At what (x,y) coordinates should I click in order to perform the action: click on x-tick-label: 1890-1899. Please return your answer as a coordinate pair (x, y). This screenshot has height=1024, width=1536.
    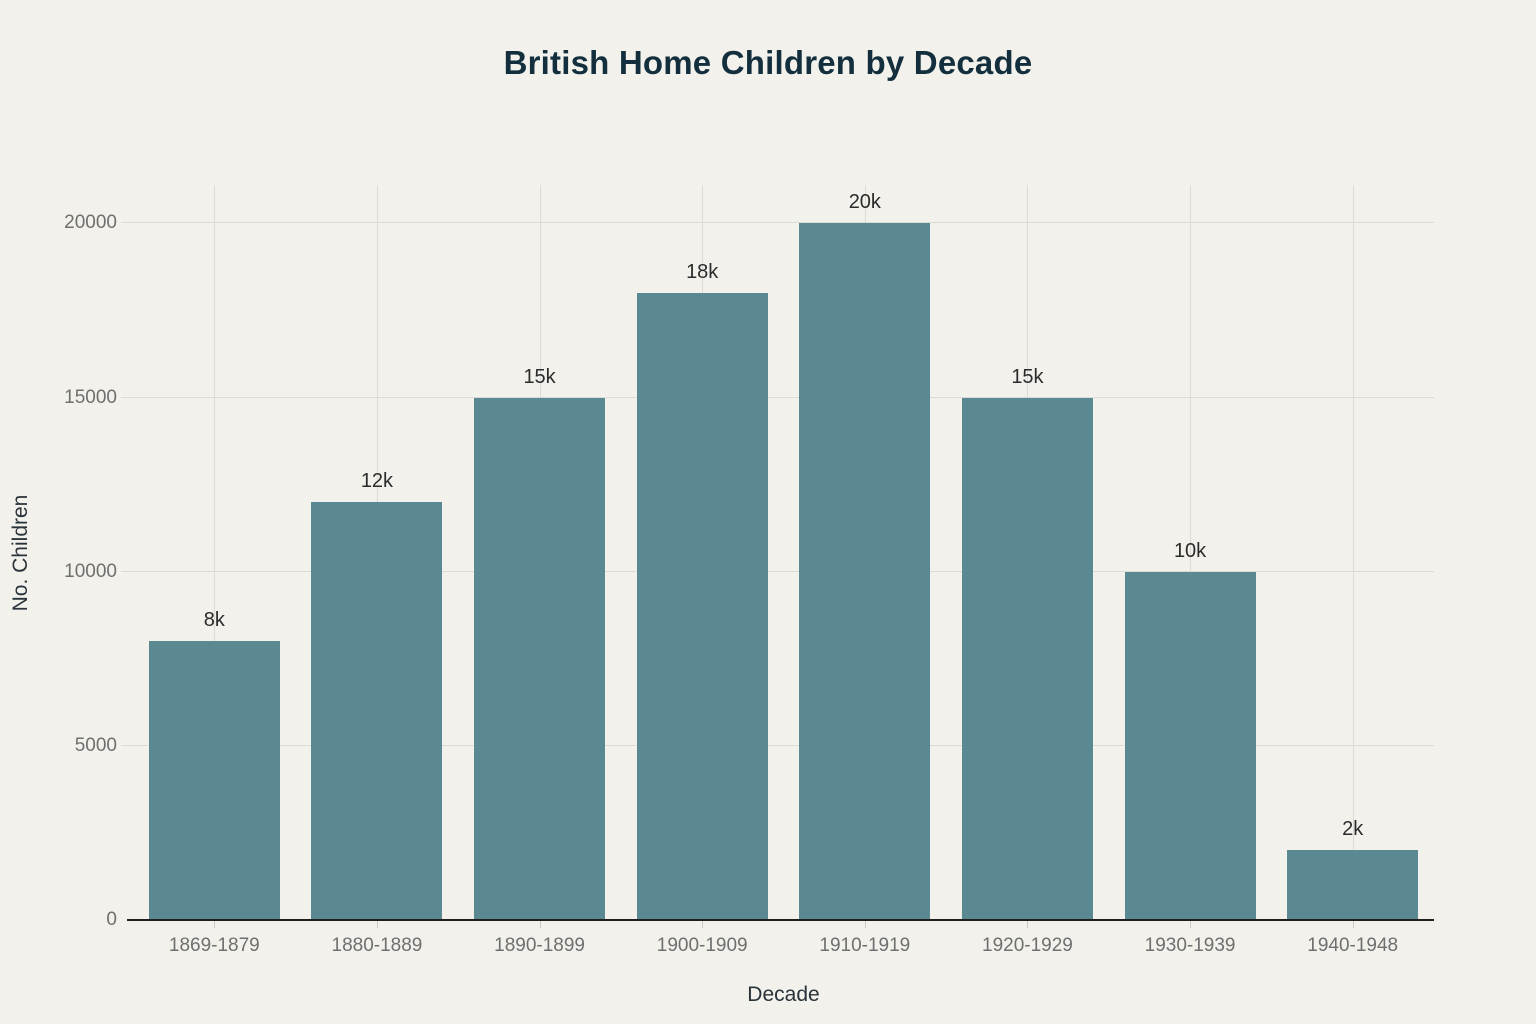
    Looking at the image, I should click on (539, 945).